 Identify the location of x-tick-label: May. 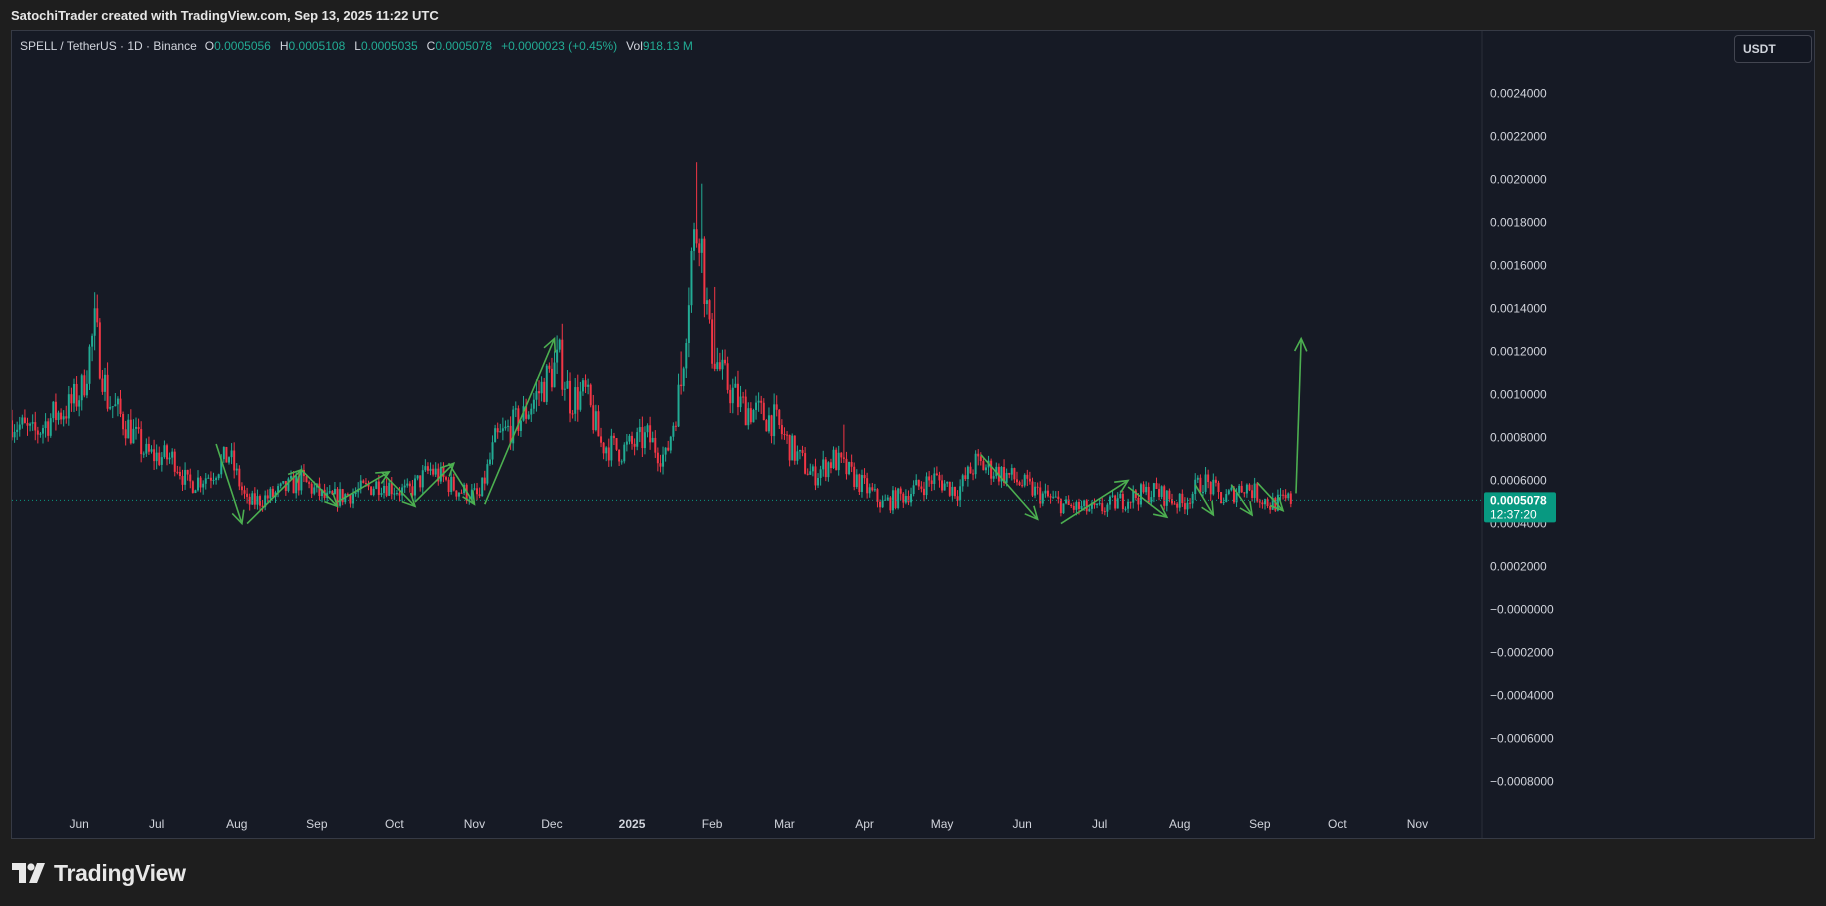
(942, 824).